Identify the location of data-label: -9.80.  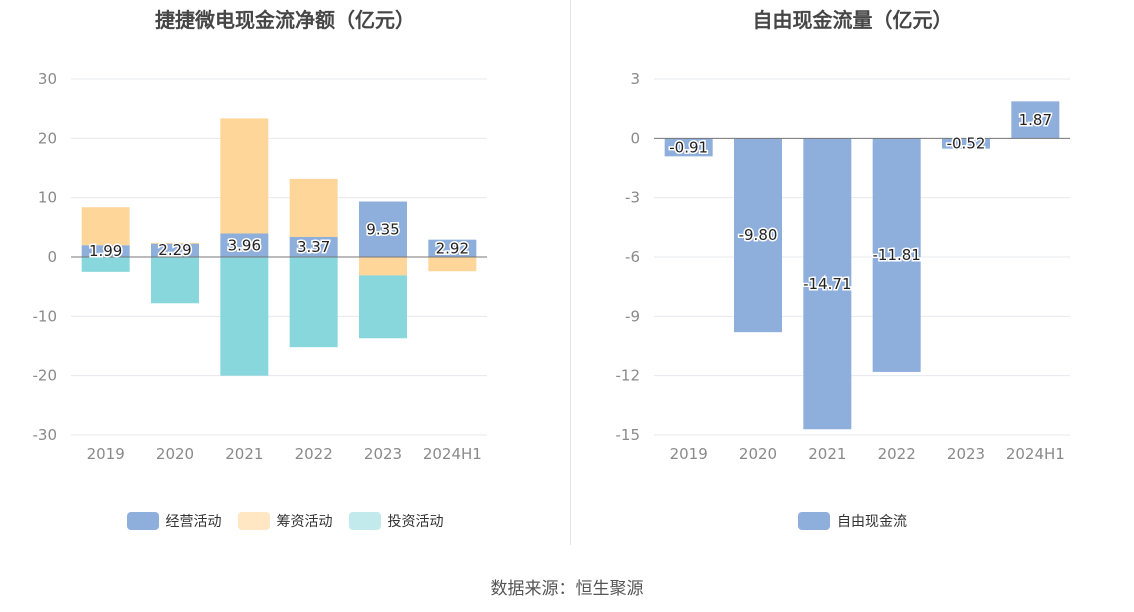
(758, 235).